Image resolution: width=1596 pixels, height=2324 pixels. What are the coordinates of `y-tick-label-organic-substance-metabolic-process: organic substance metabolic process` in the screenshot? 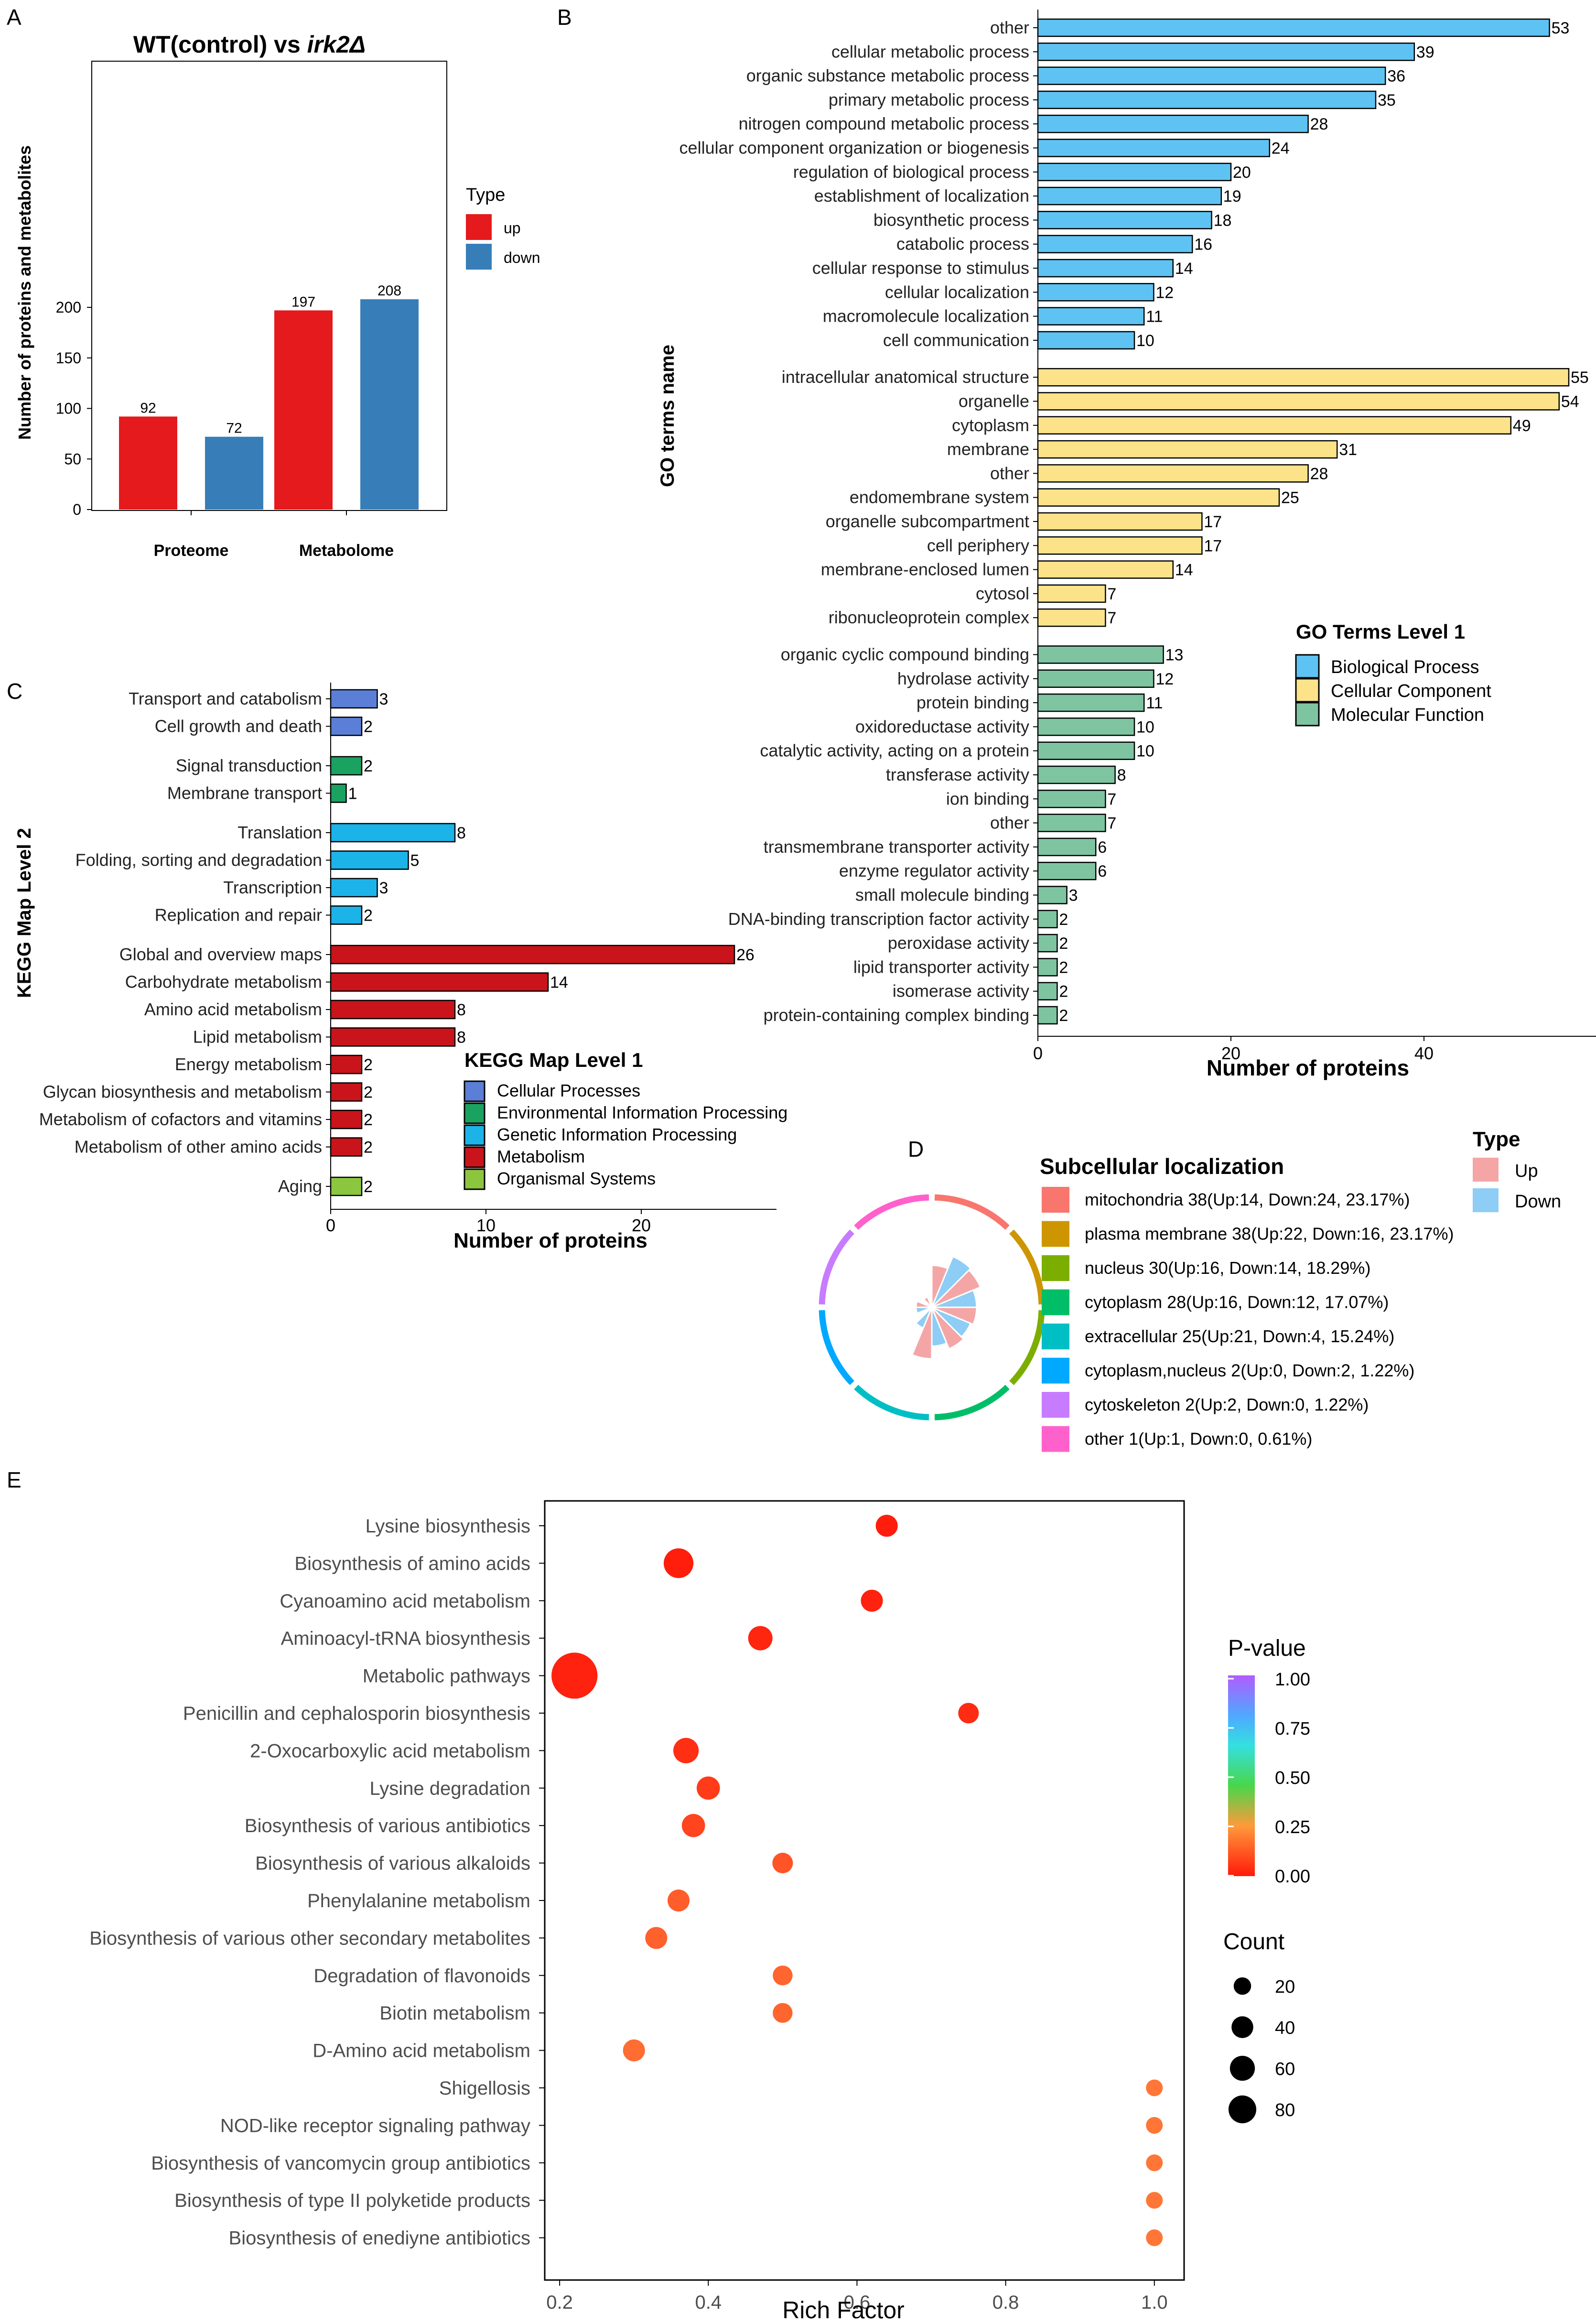 It's located at (888, 76).